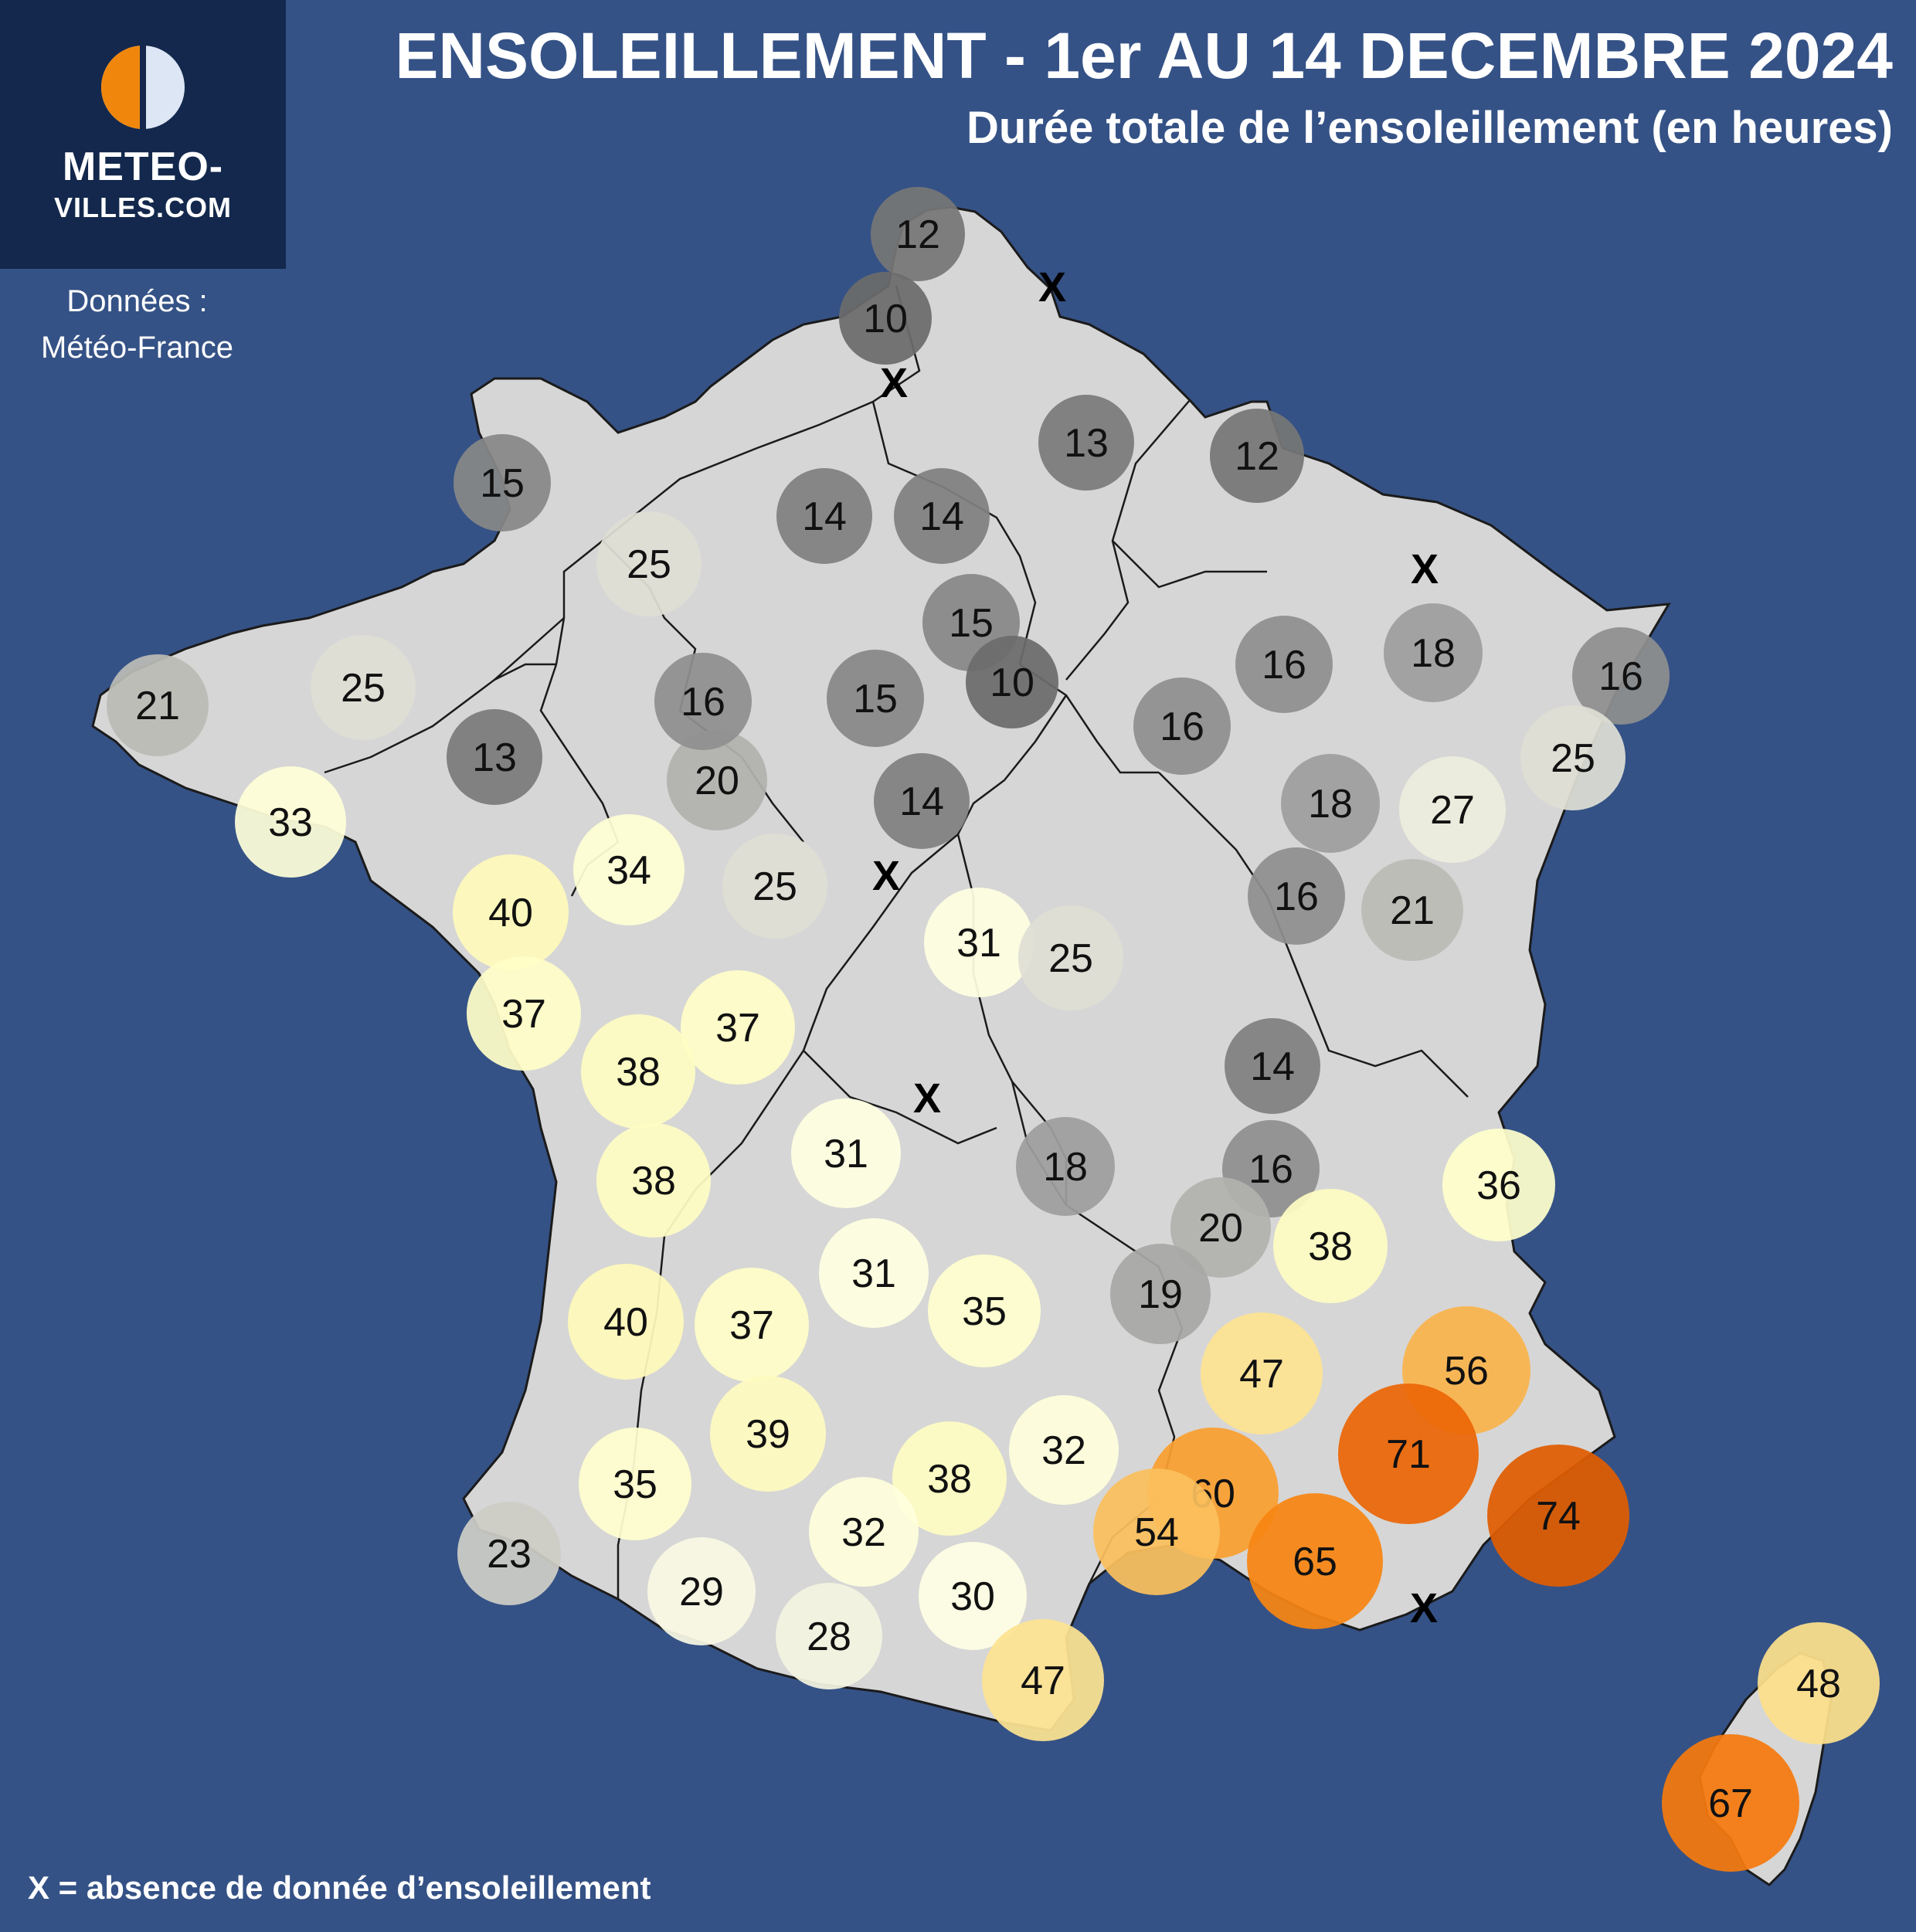 This screenshot has width=1916, height=1932. I want to click on station-value-label: 20, so click(717, 781).